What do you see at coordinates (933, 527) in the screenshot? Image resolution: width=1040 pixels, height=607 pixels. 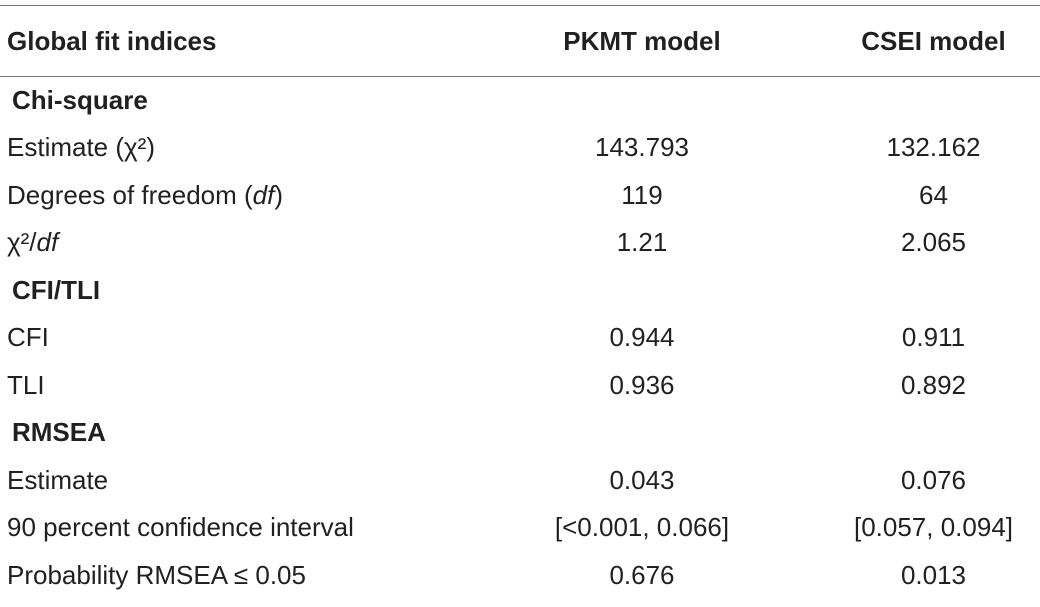 I see `cell: [0.057, 0.094]` at bounding box center [933, 527].